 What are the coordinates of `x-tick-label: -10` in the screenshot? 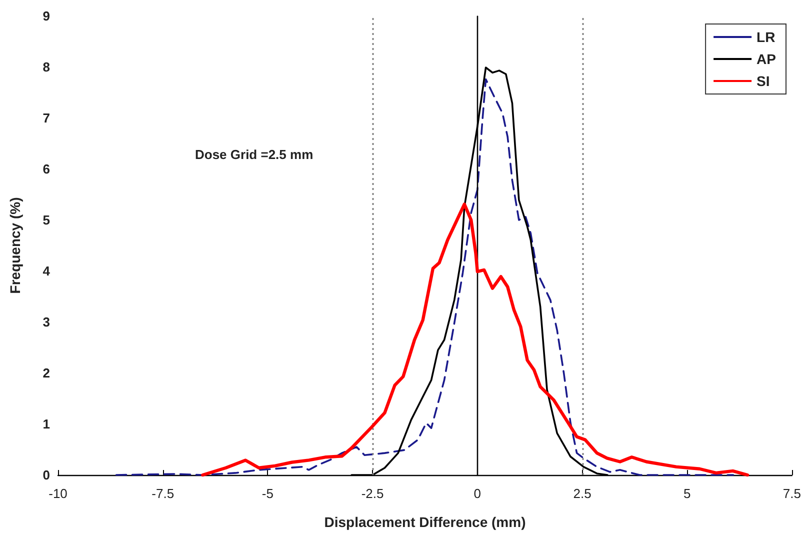 It's located at (58, 493).